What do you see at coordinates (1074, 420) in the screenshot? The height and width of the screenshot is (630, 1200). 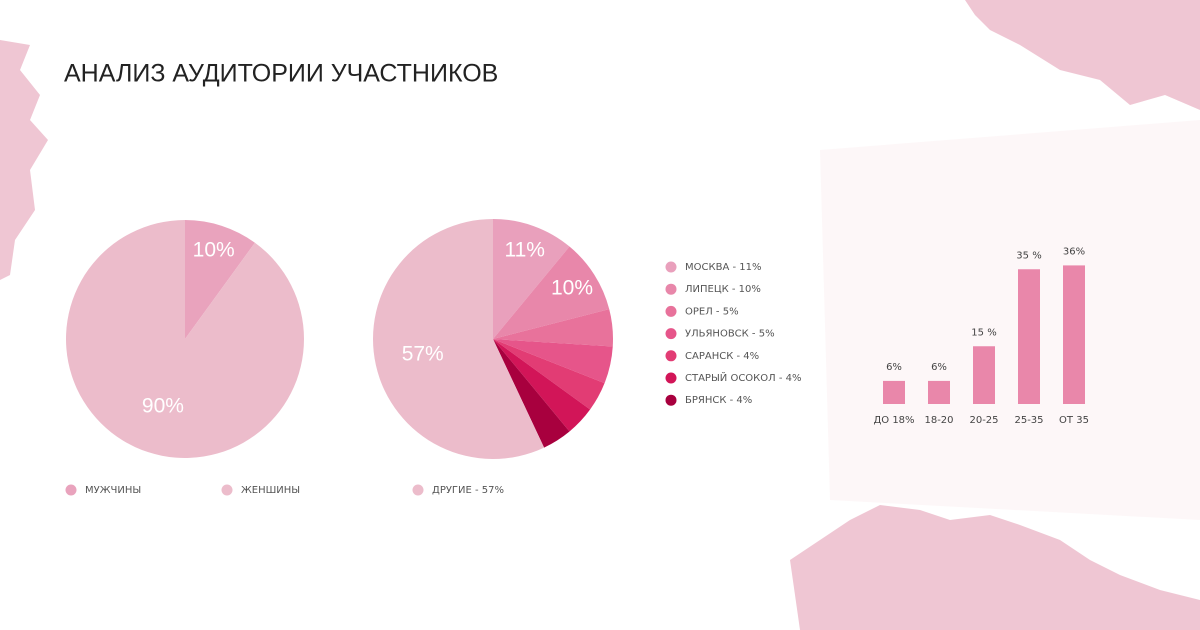 I see `x-tick-label: ОТ 35` at bounding box center [1074, 420].